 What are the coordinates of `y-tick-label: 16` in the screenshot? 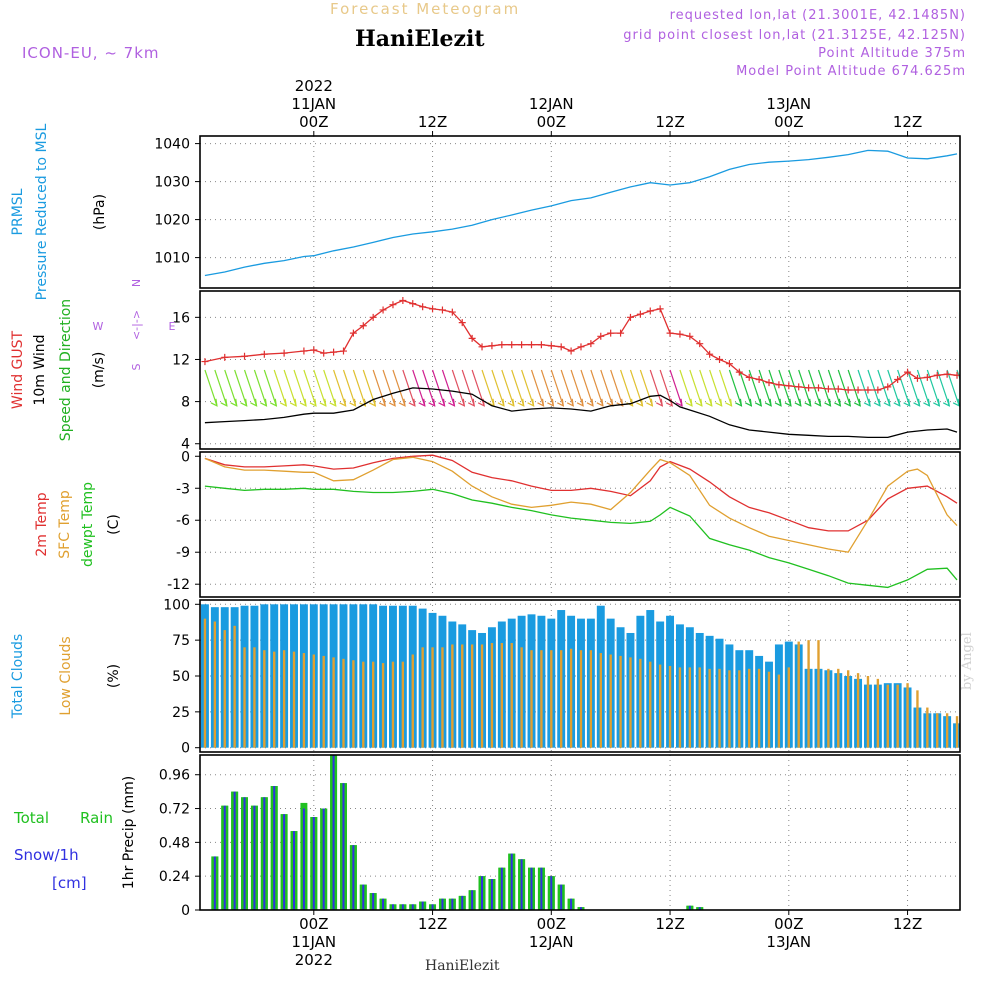 It's located at (181, 318).